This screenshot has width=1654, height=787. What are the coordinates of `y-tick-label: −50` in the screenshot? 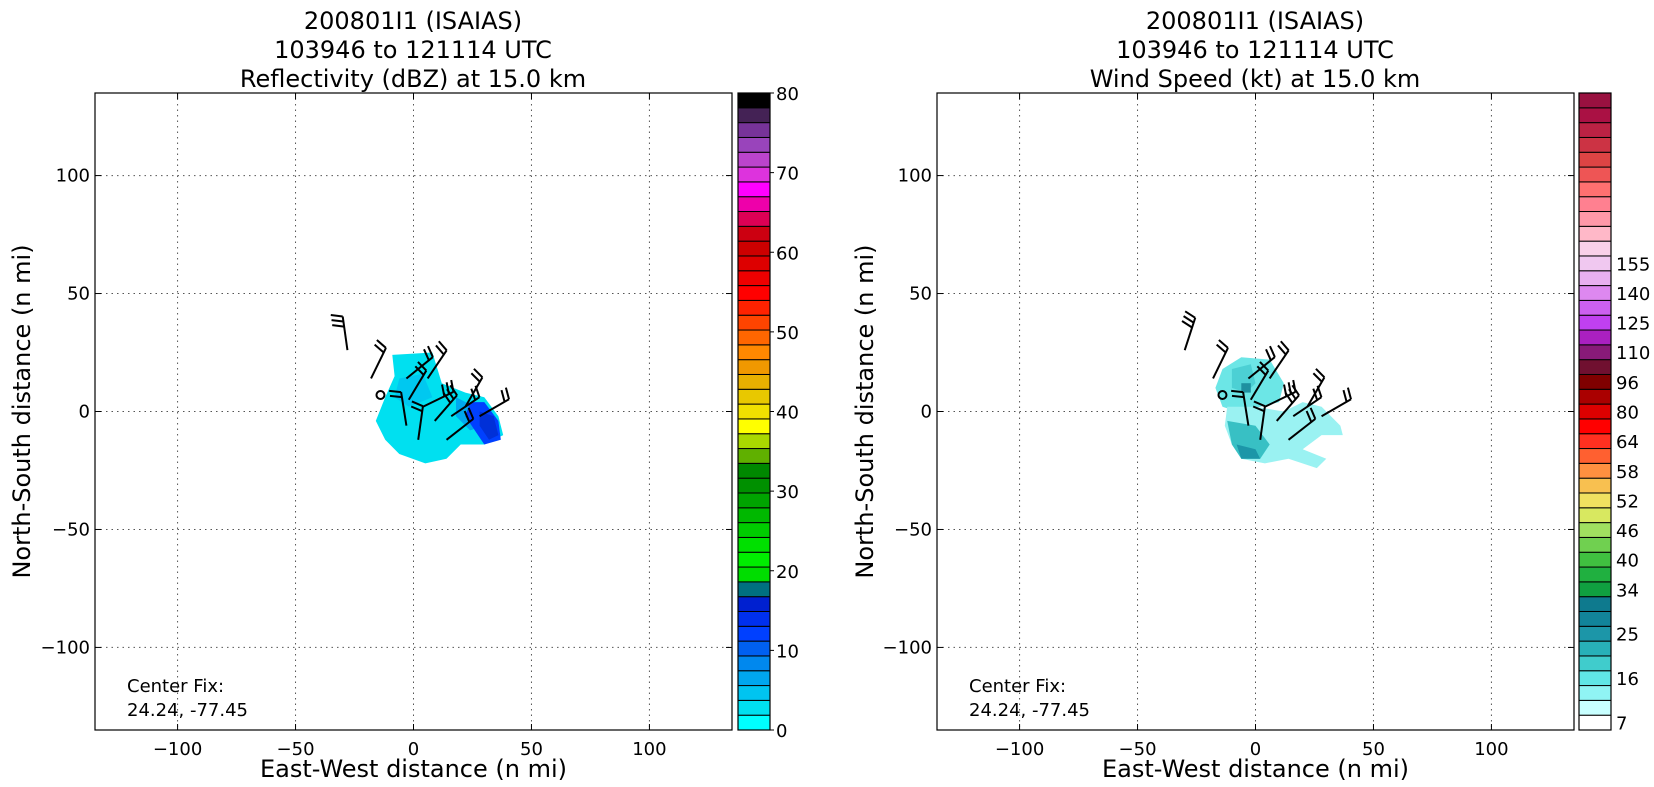 It's located at (913, 529).